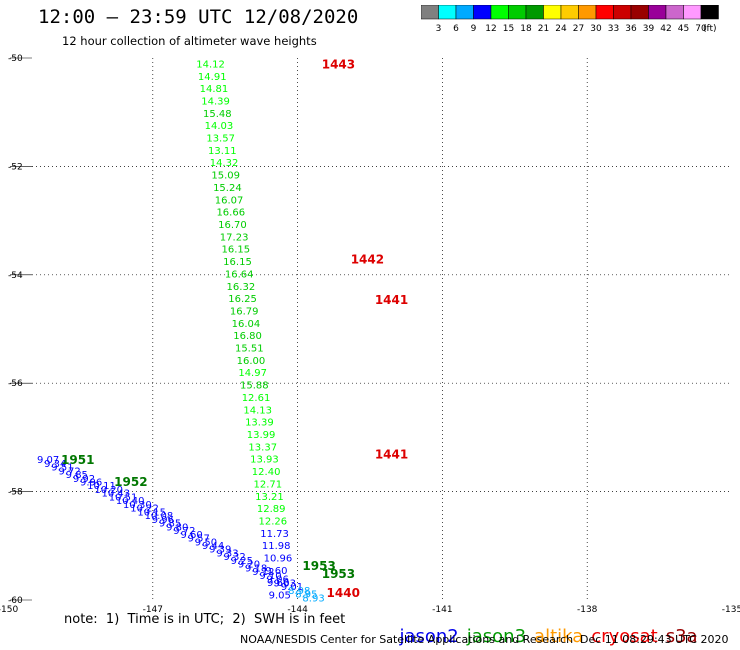 This screenshot has width=740, height=650. What do you see at coordinates (215, 101) in the screenshot?
I see `track-n-value: 14.39` at bounding box center [215, 101].